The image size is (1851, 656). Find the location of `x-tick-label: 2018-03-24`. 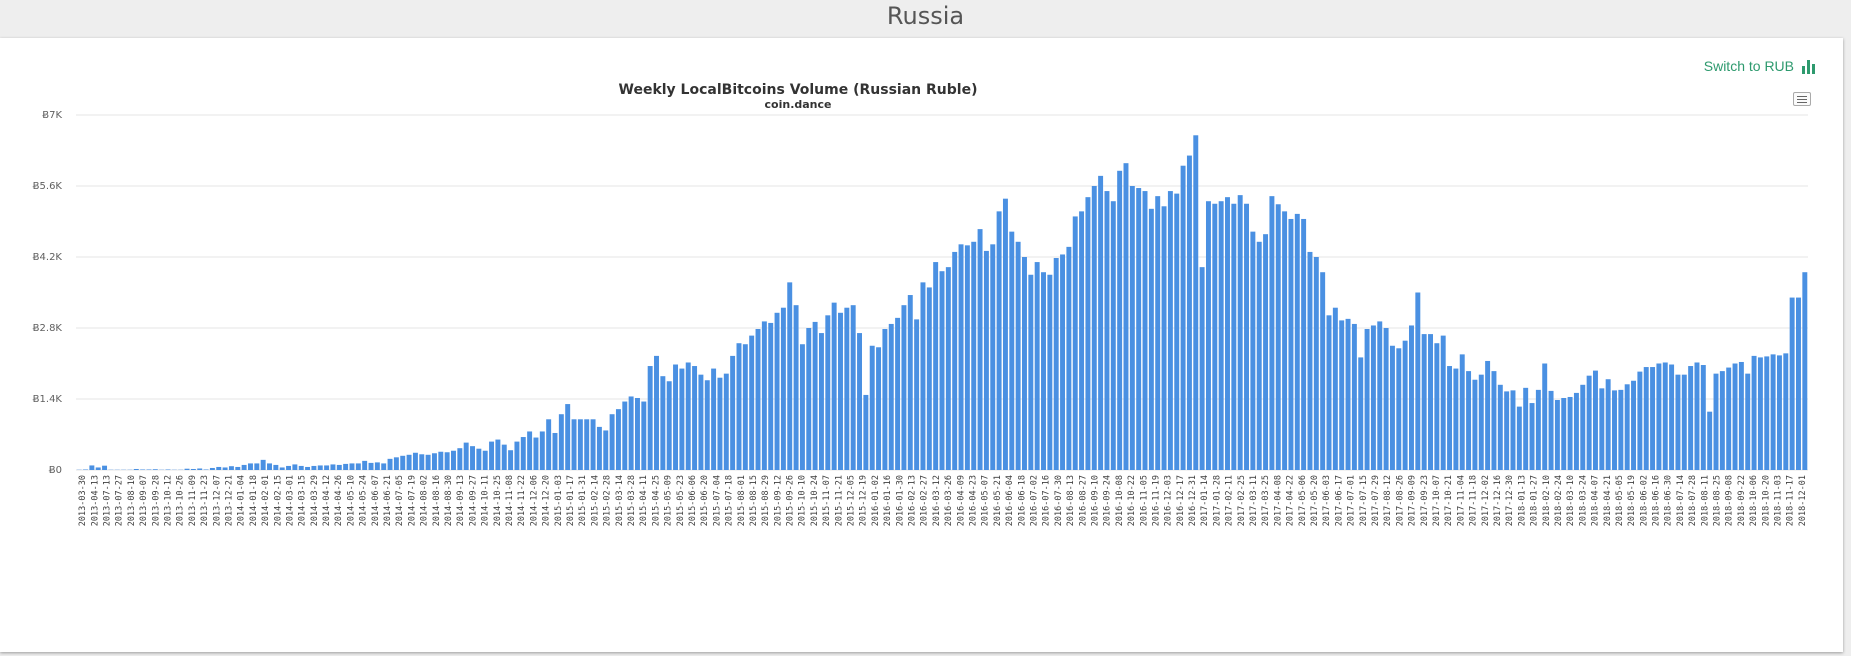

x-tick-label: 2018-03-24 is located at coordinates (1583, 500).